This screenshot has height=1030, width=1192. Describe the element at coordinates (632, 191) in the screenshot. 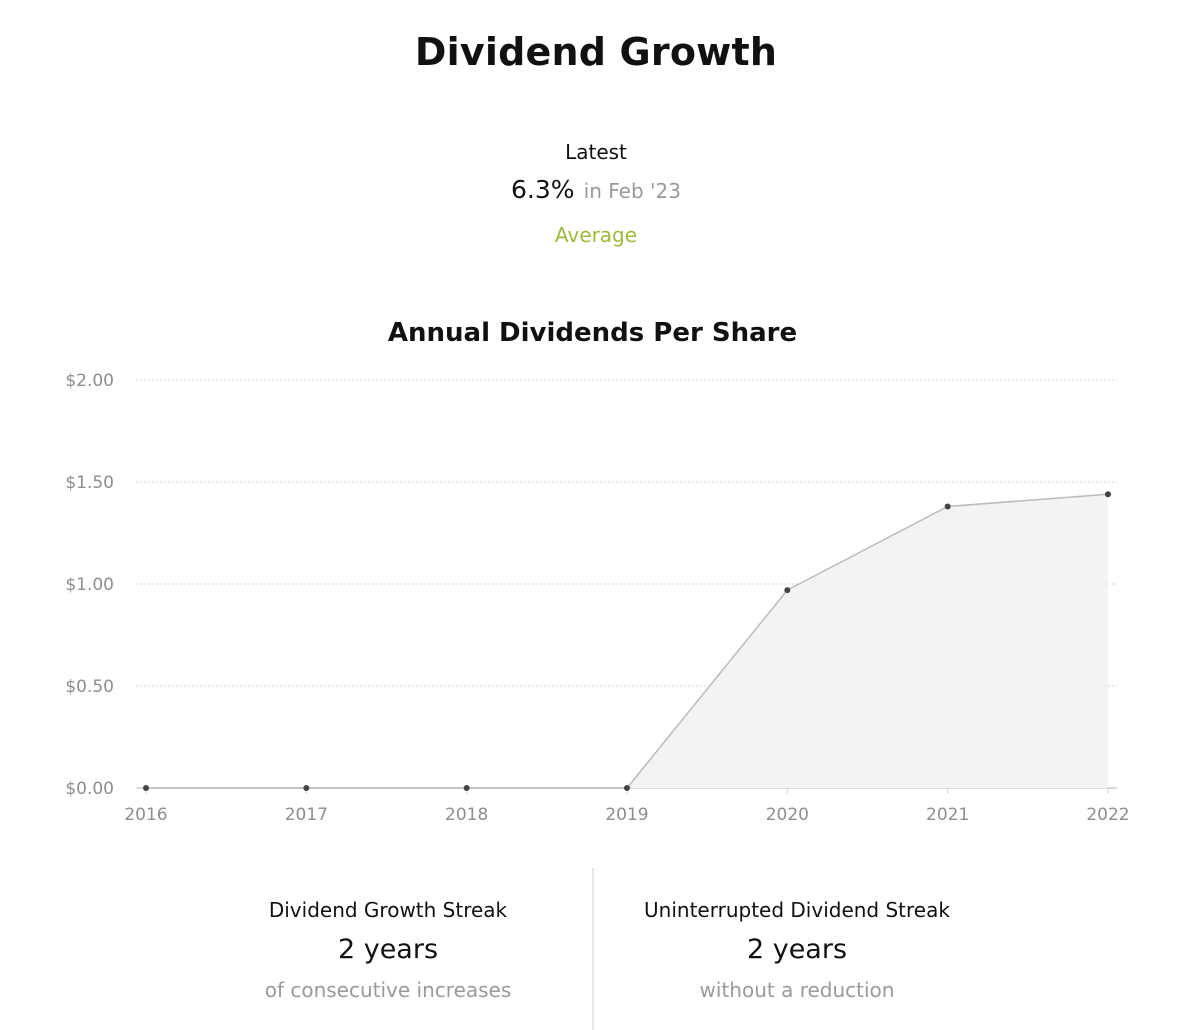

I see `latest-growth-date: in Feb '23` at that location.